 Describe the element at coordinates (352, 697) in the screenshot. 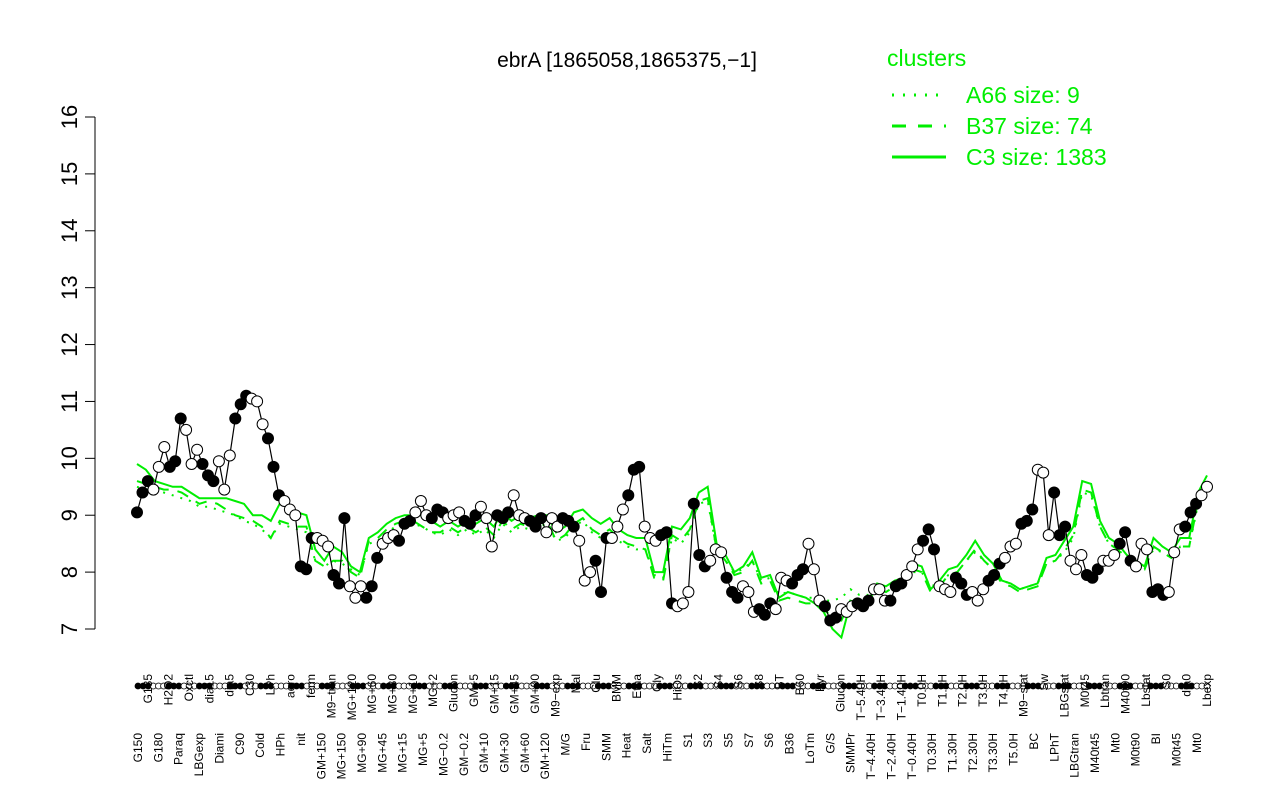

I see `x-tick-label: MG+120` at that location.